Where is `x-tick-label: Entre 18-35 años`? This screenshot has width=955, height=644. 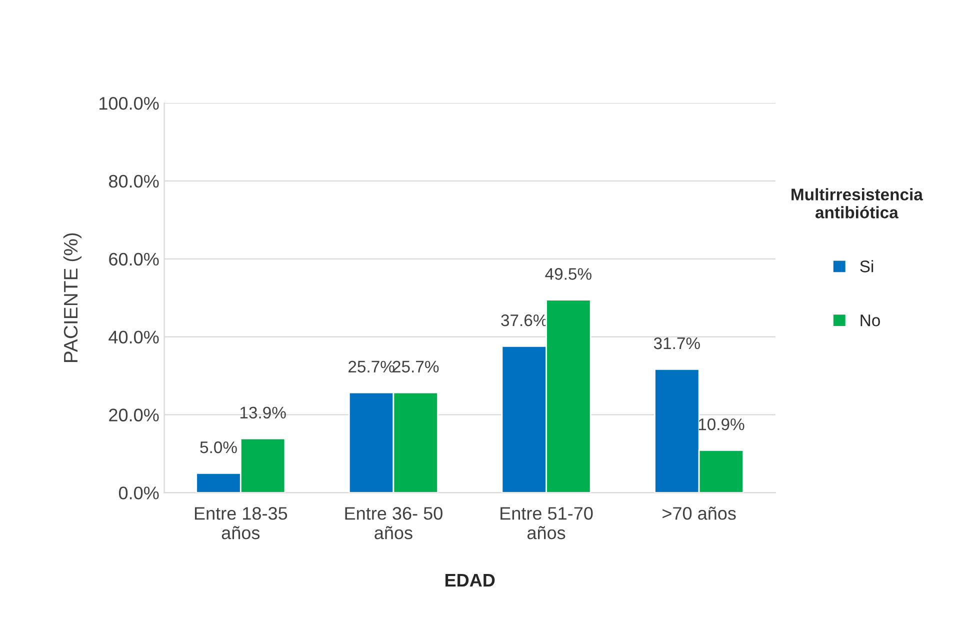
x-tick-label: Entre 18-35 años is located at coordinates (241, 523).